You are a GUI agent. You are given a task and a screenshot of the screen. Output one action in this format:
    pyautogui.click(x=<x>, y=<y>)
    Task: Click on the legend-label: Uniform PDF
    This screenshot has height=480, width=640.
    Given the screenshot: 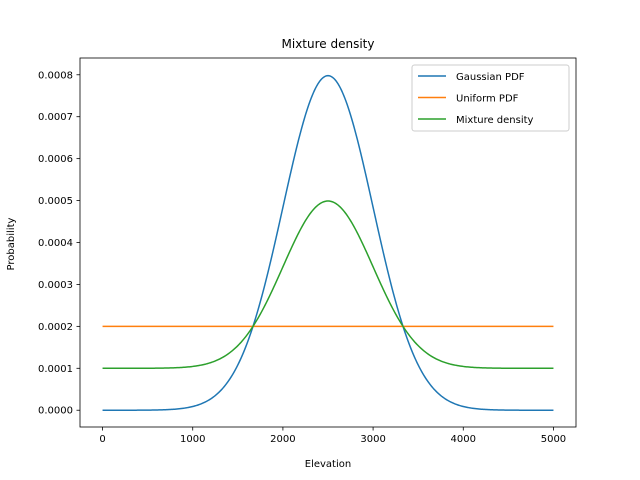 What is the action you would take?
    pyautogui.click(x=487, y=99)
    